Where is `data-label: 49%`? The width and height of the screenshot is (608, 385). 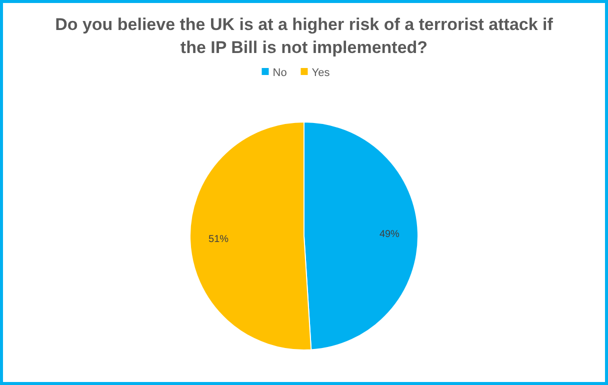 data-label: 49% is located at coordinates (389, 234).